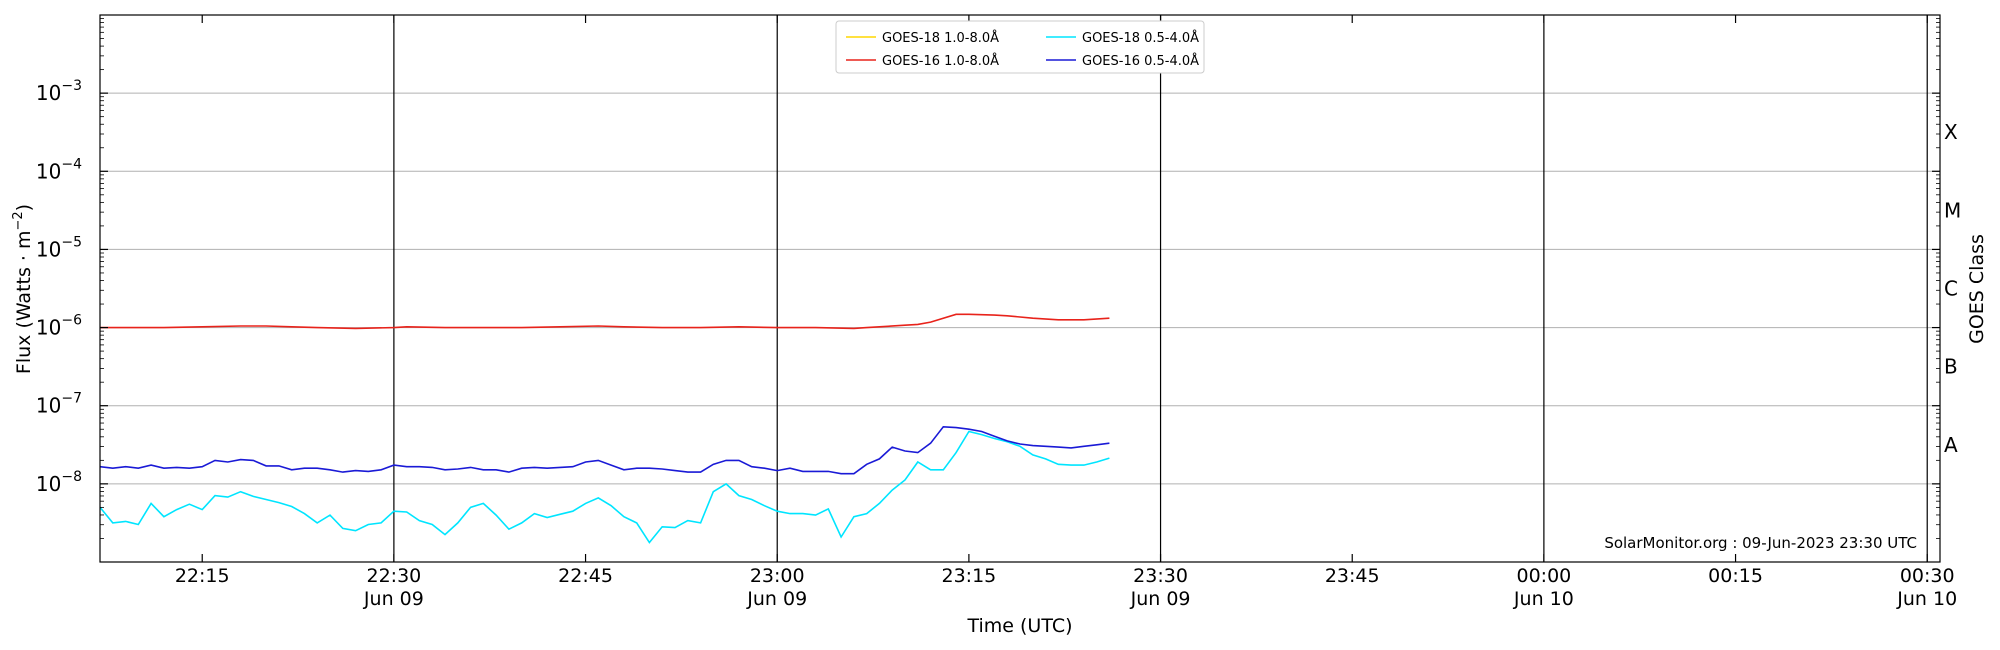 The height and width of the screenshot is (650, 2000). I want to click on goes-class-label: X, so click(1951, 132).